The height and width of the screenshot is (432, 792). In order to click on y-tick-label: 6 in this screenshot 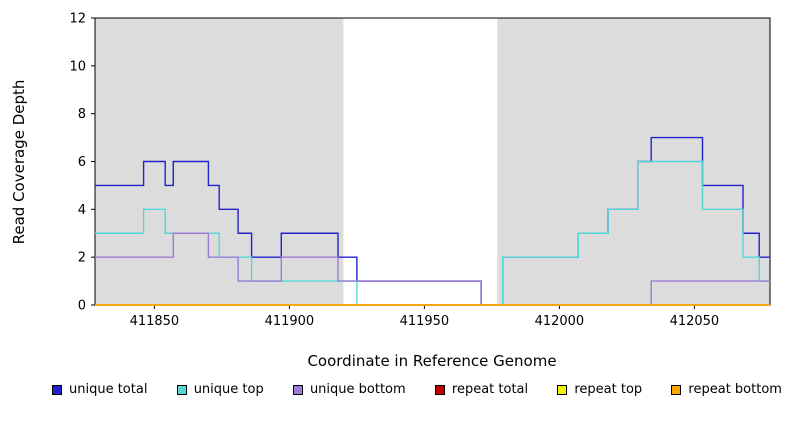, I will do `click(82, 162)`.